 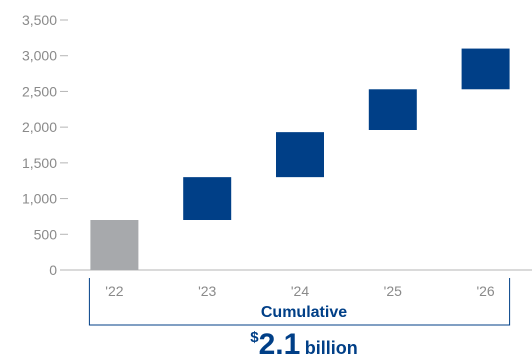 What do you see at coordinates (304, 312) in the screenshot?
I see `cumulative-label: Cumulative` at bounding box center [304, 312].